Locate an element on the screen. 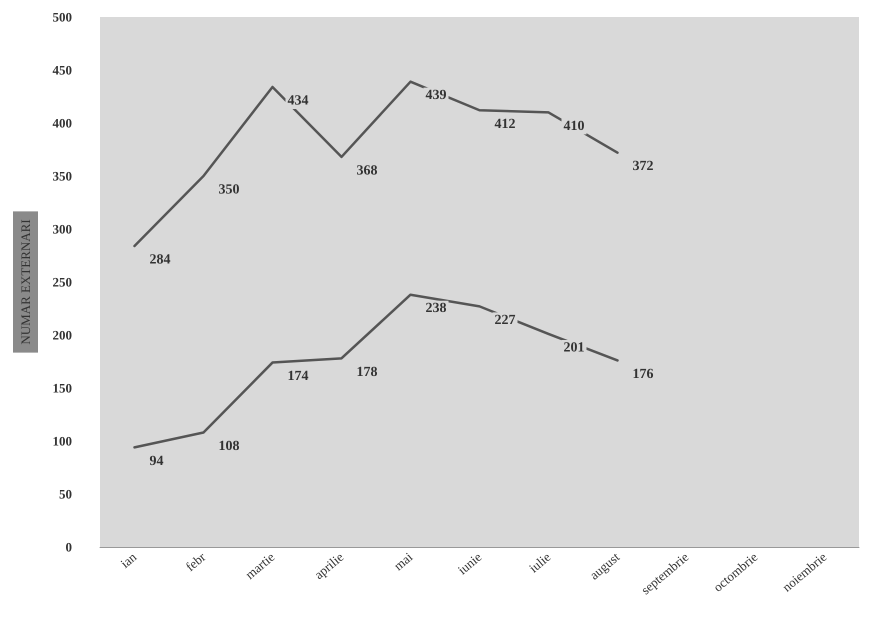 The image size is (879, 633). data-label: 176 is located at coordinates (643, 374).